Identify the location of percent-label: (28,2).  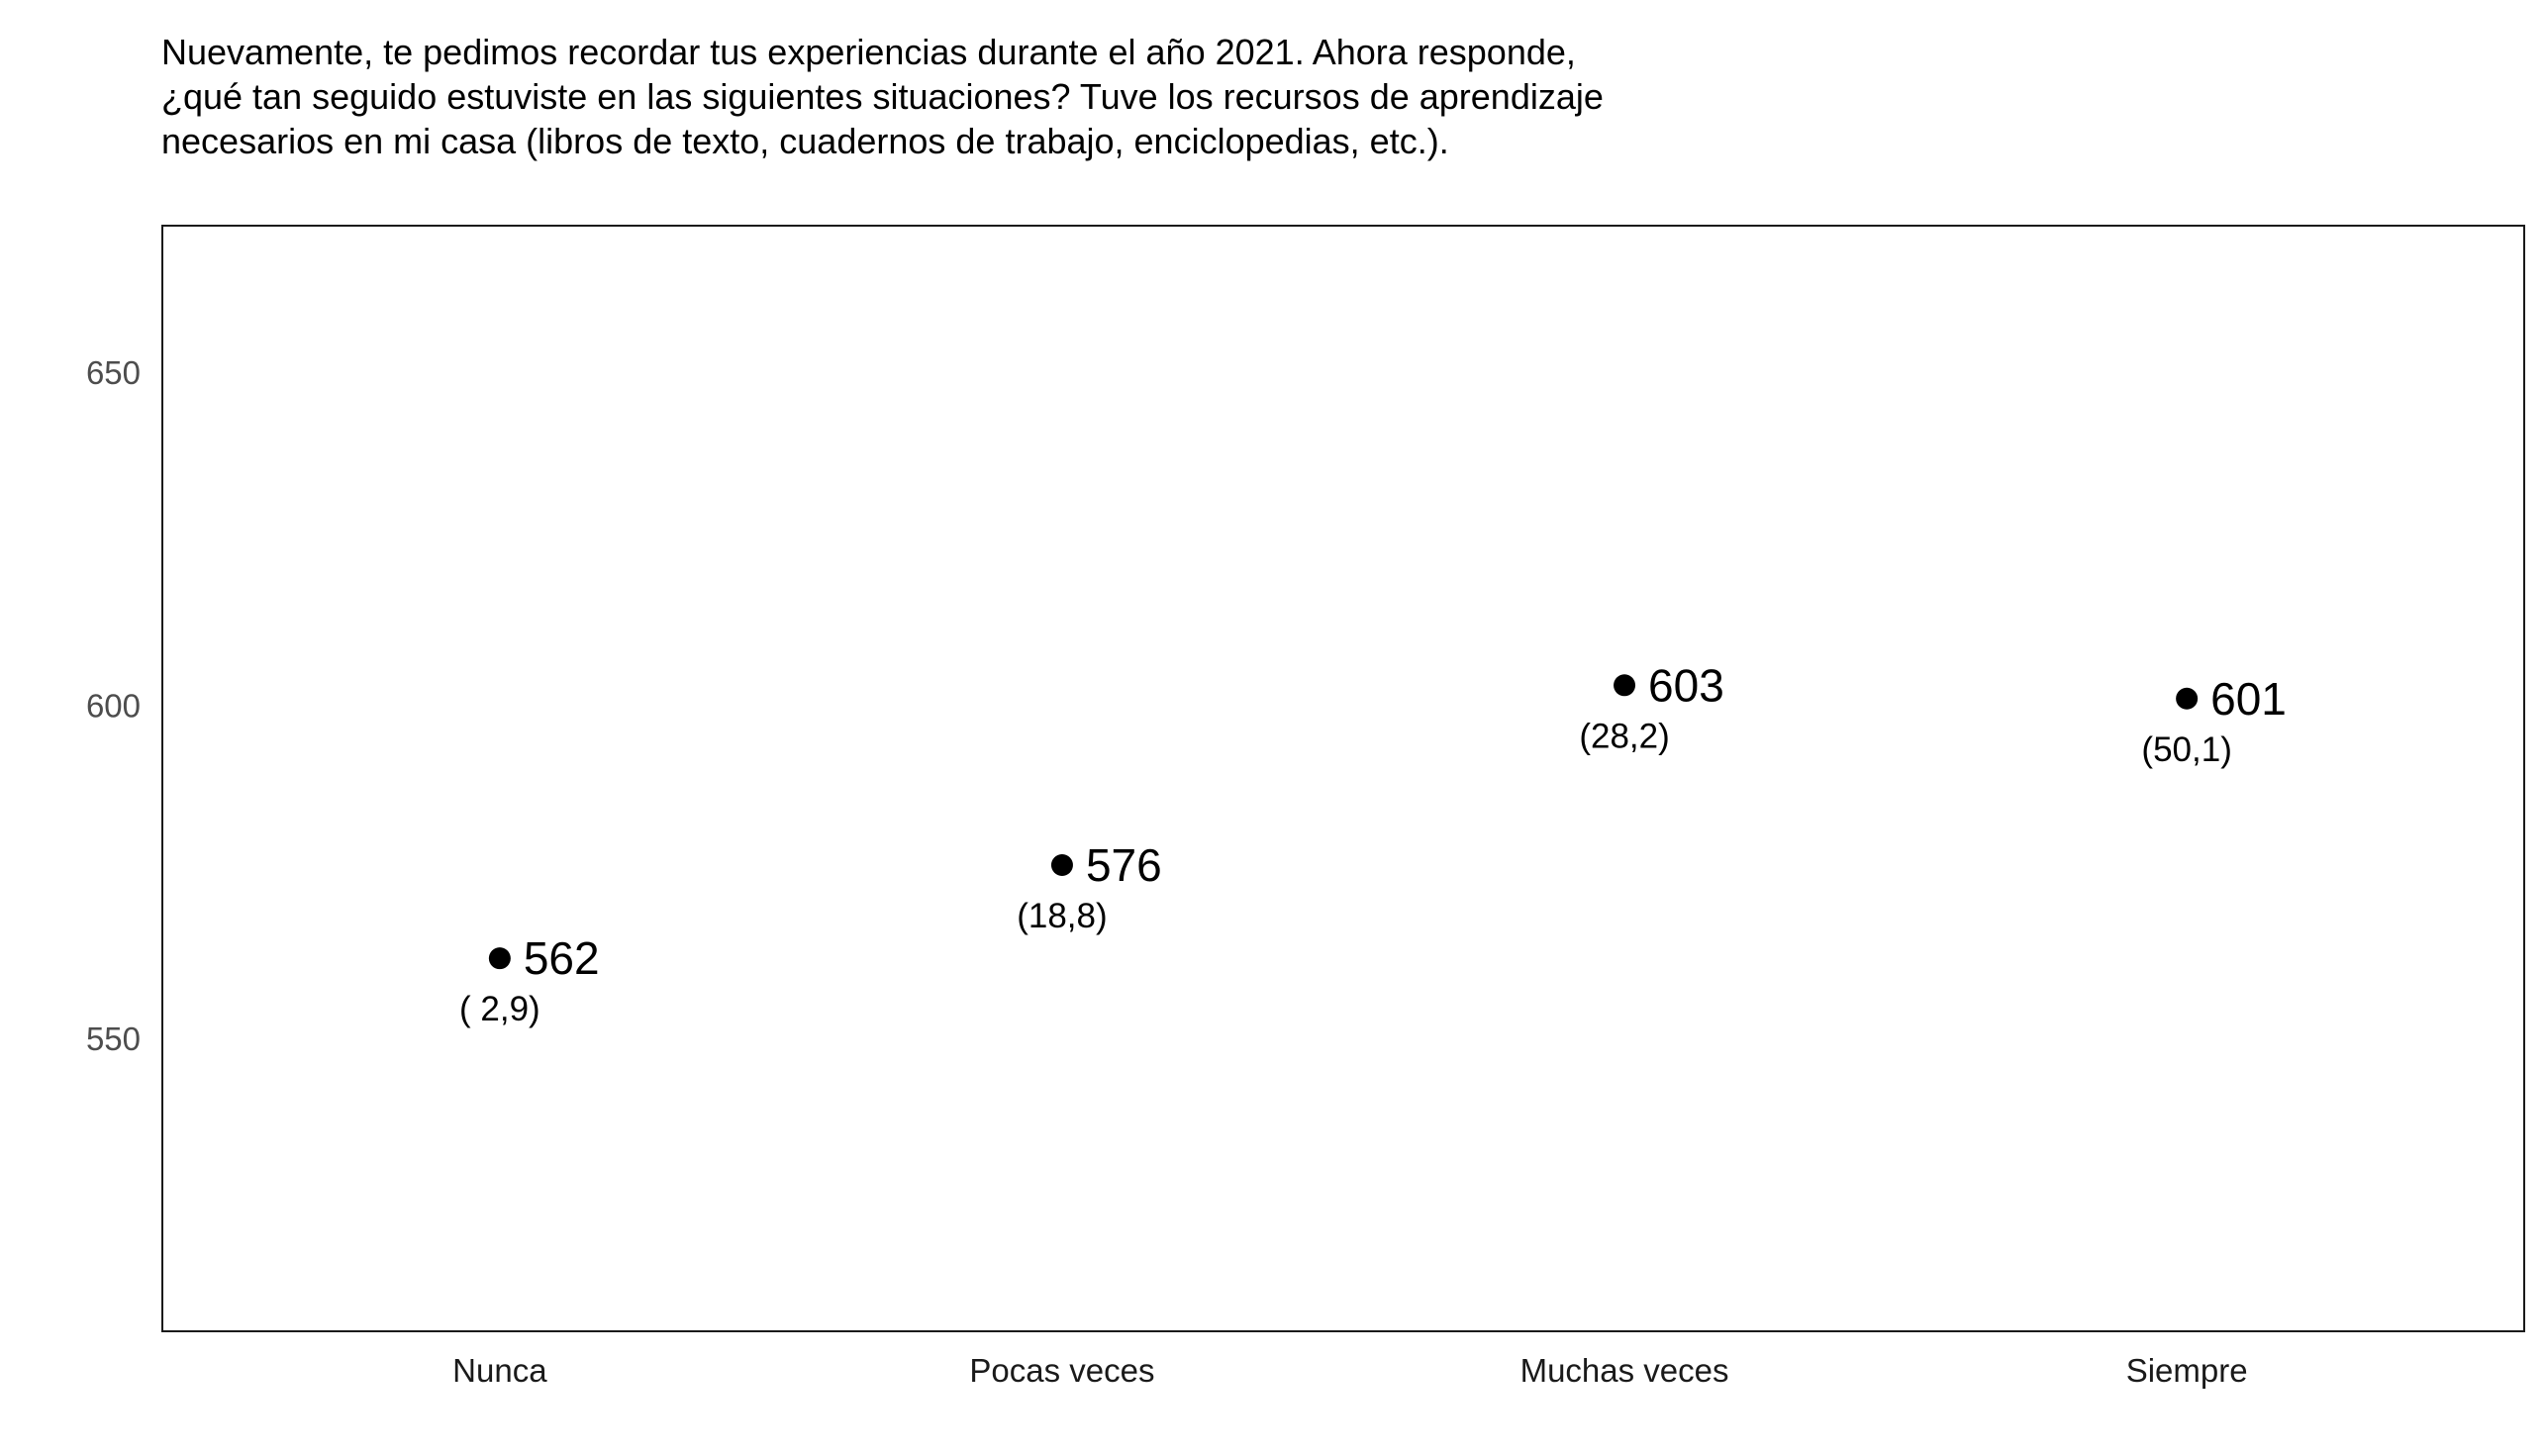
(1624, 736).